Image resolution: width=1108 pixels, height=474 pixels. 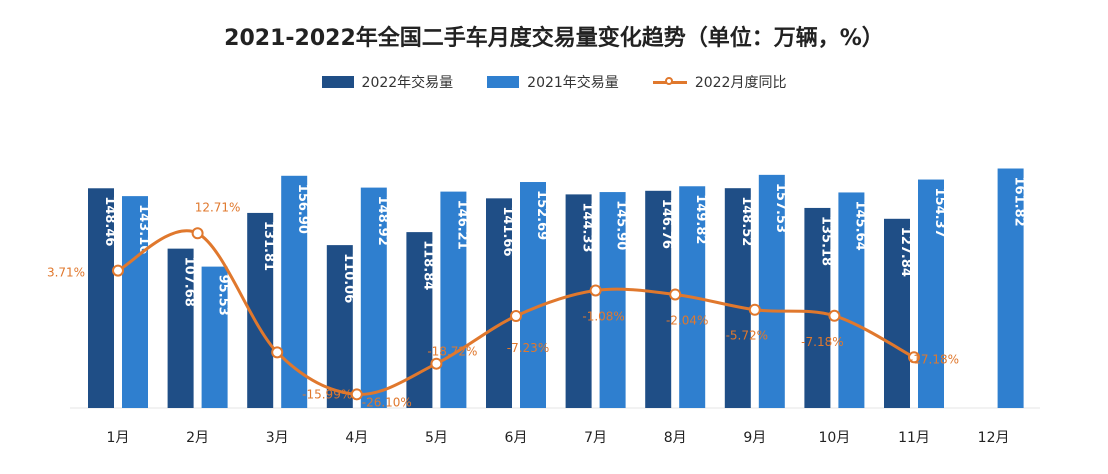 What do you see at coordinates (260, 310) in the screenshot?
I see `bar-2022-3-bar` at bounding box center [260, 310].